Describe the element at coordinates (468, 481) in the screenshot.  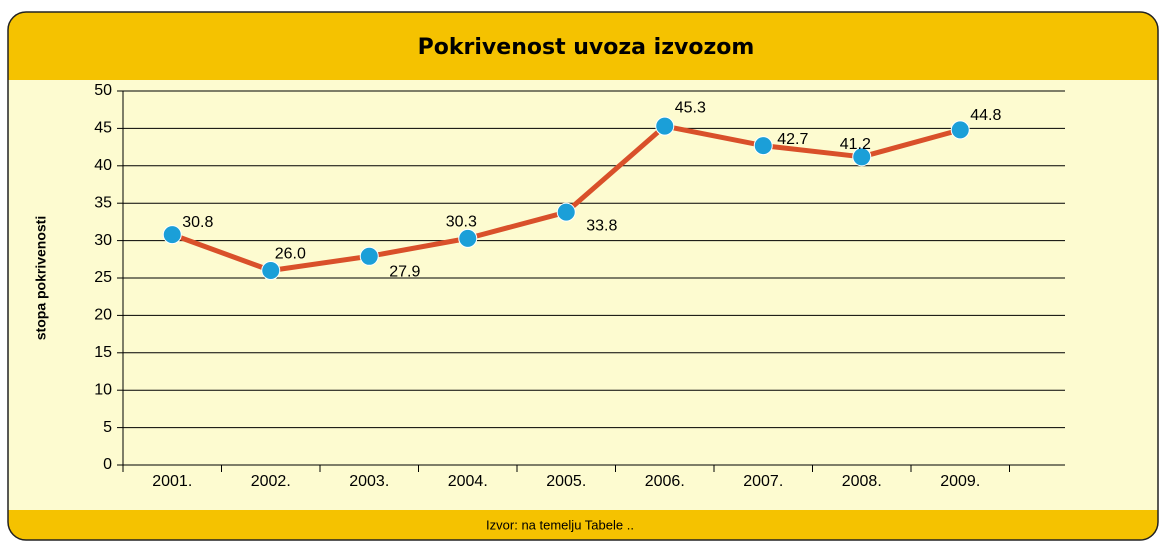
I see `x-tick-label: 2004.` at that location.